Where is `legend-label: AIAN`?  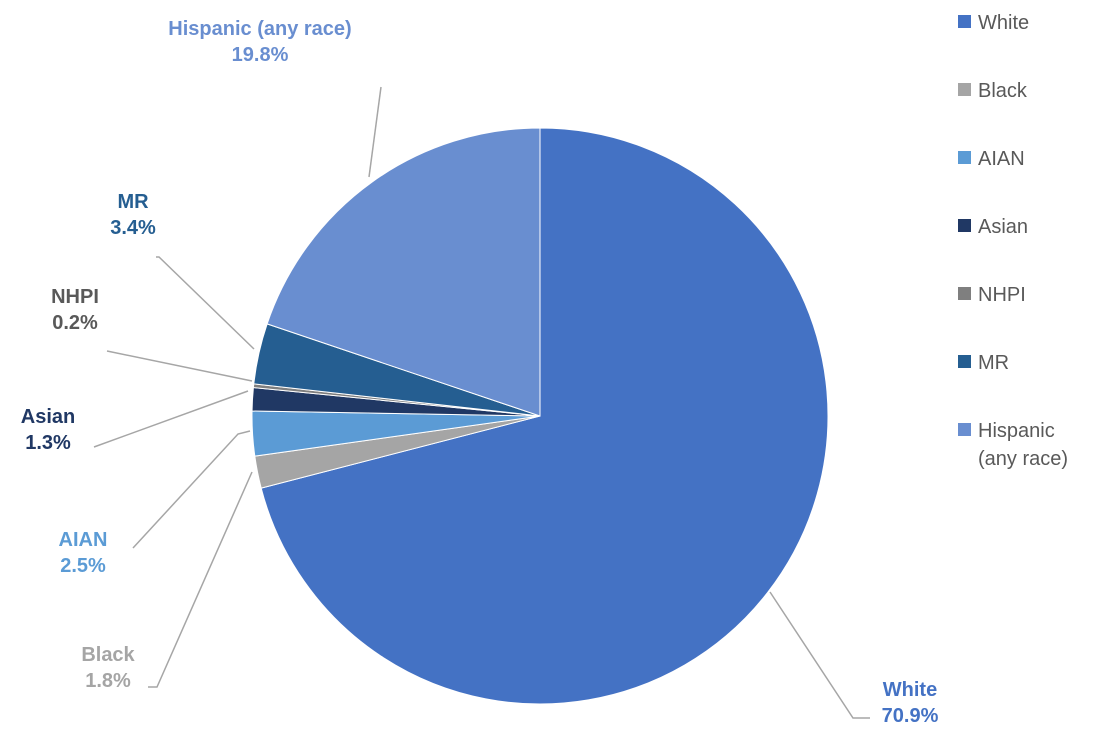 legend-label: AIAN is located at coordinates (1001, 159).